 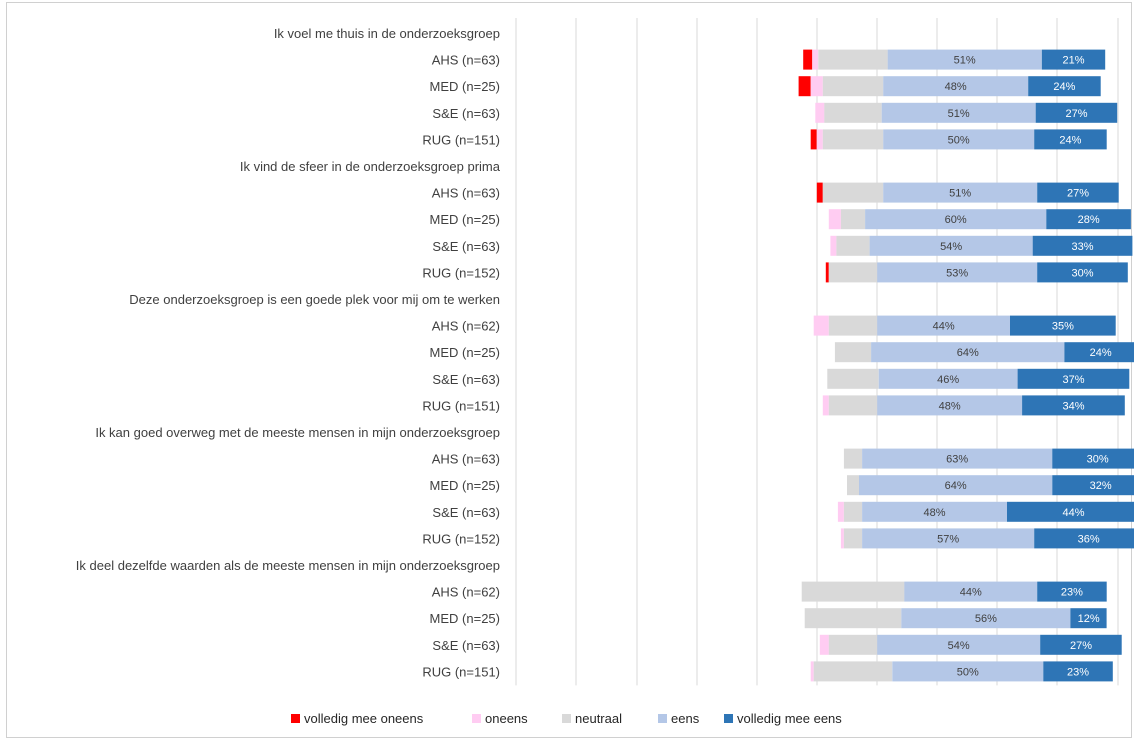 What do you see at coordinates (387, 33) in the screenshot?
I see `question-label: Ik voel me thuis in de onderzoeksgroep` at bounding box center [387, 33].